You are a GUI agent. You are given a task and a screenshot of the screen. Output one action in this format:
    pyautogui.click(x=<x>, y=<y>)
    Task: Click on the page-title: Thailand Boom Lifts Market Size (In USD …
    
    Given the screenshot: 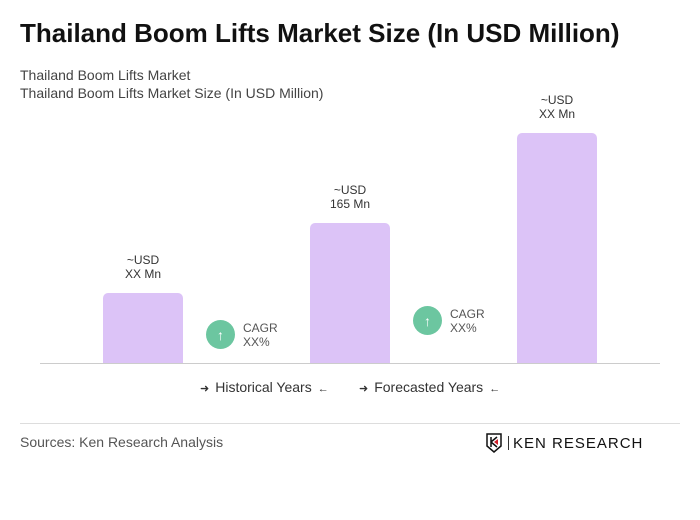 What is the action you would take?
    pyautogui.click(x=320, y=33)
    